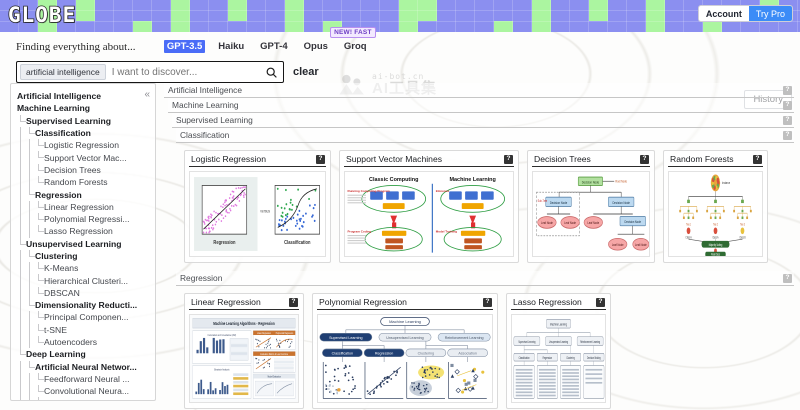  Describe the element at coordinates (84, 96) in the screenshot. I see `sidebar-item-artificial-intelligence: Artificial Intelligence` at that location.